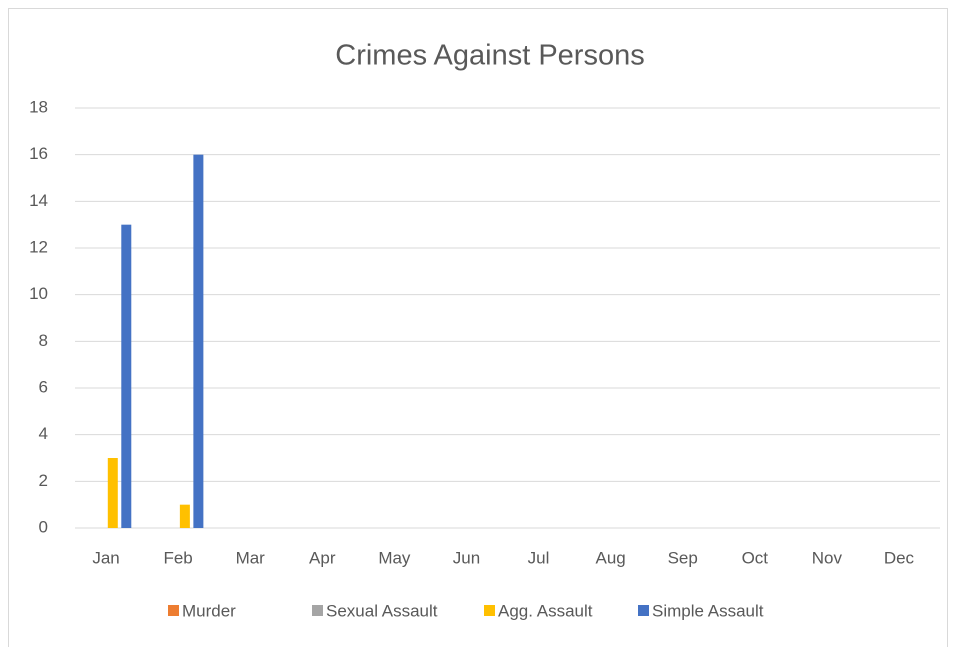 This screenshot has width=956, height=647. What do you see at coordinates (43, 340) in the screenshot?
I see `y-tick-label: 8` at bounding box center [43, 340].